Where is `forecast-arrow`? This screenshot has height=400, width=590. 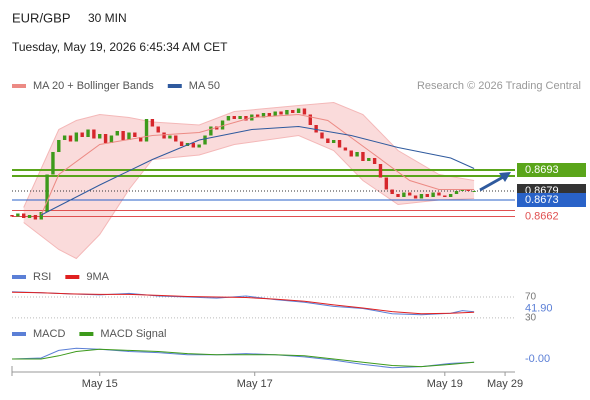
forecast-arrow is located at coordinates (492, 183).